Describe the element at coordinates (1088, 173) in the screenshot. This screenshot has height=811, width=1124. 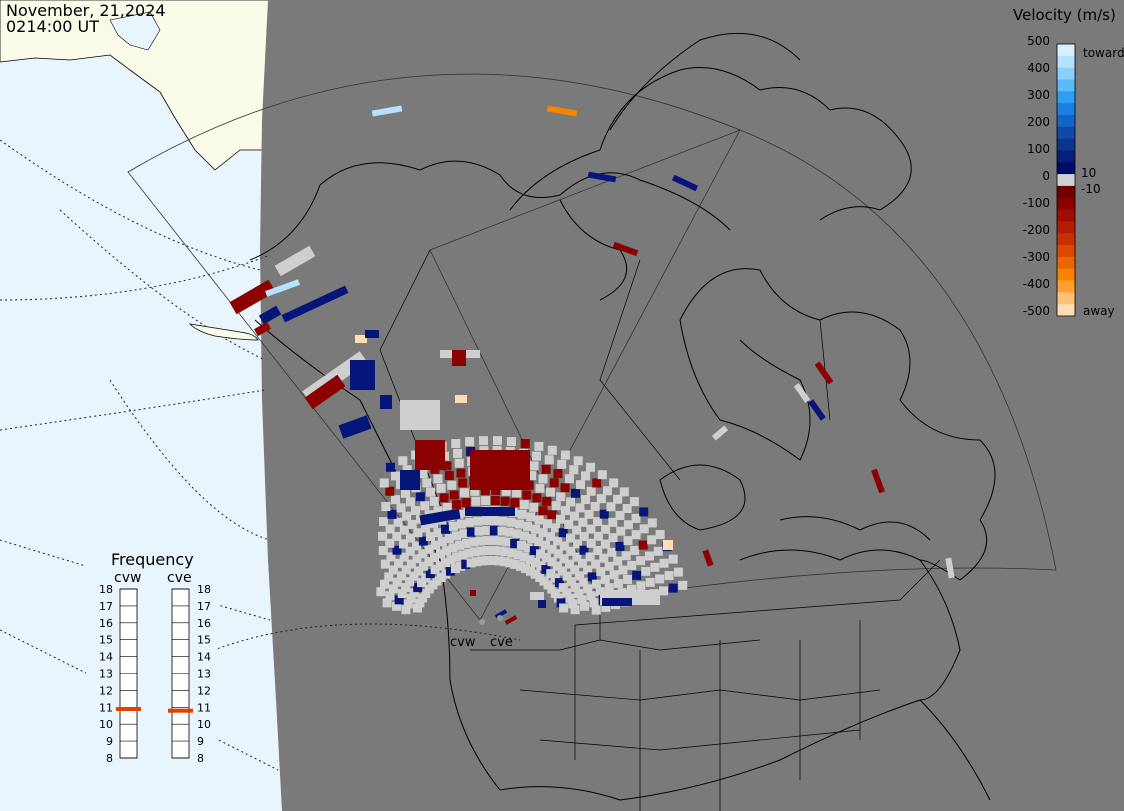
I see `velocity-tick-label: 10` at that location.